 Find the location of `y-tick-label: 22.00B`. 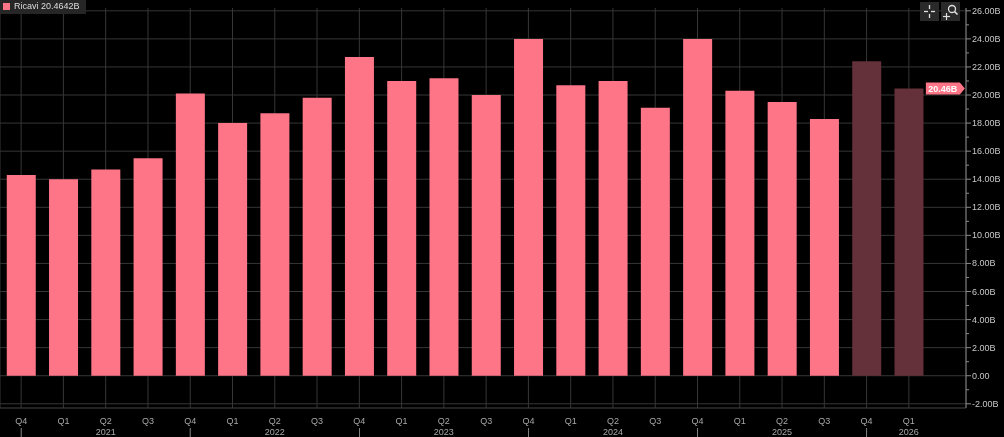

y-tick-label: 22.00B is located at coordinates (986, 66).